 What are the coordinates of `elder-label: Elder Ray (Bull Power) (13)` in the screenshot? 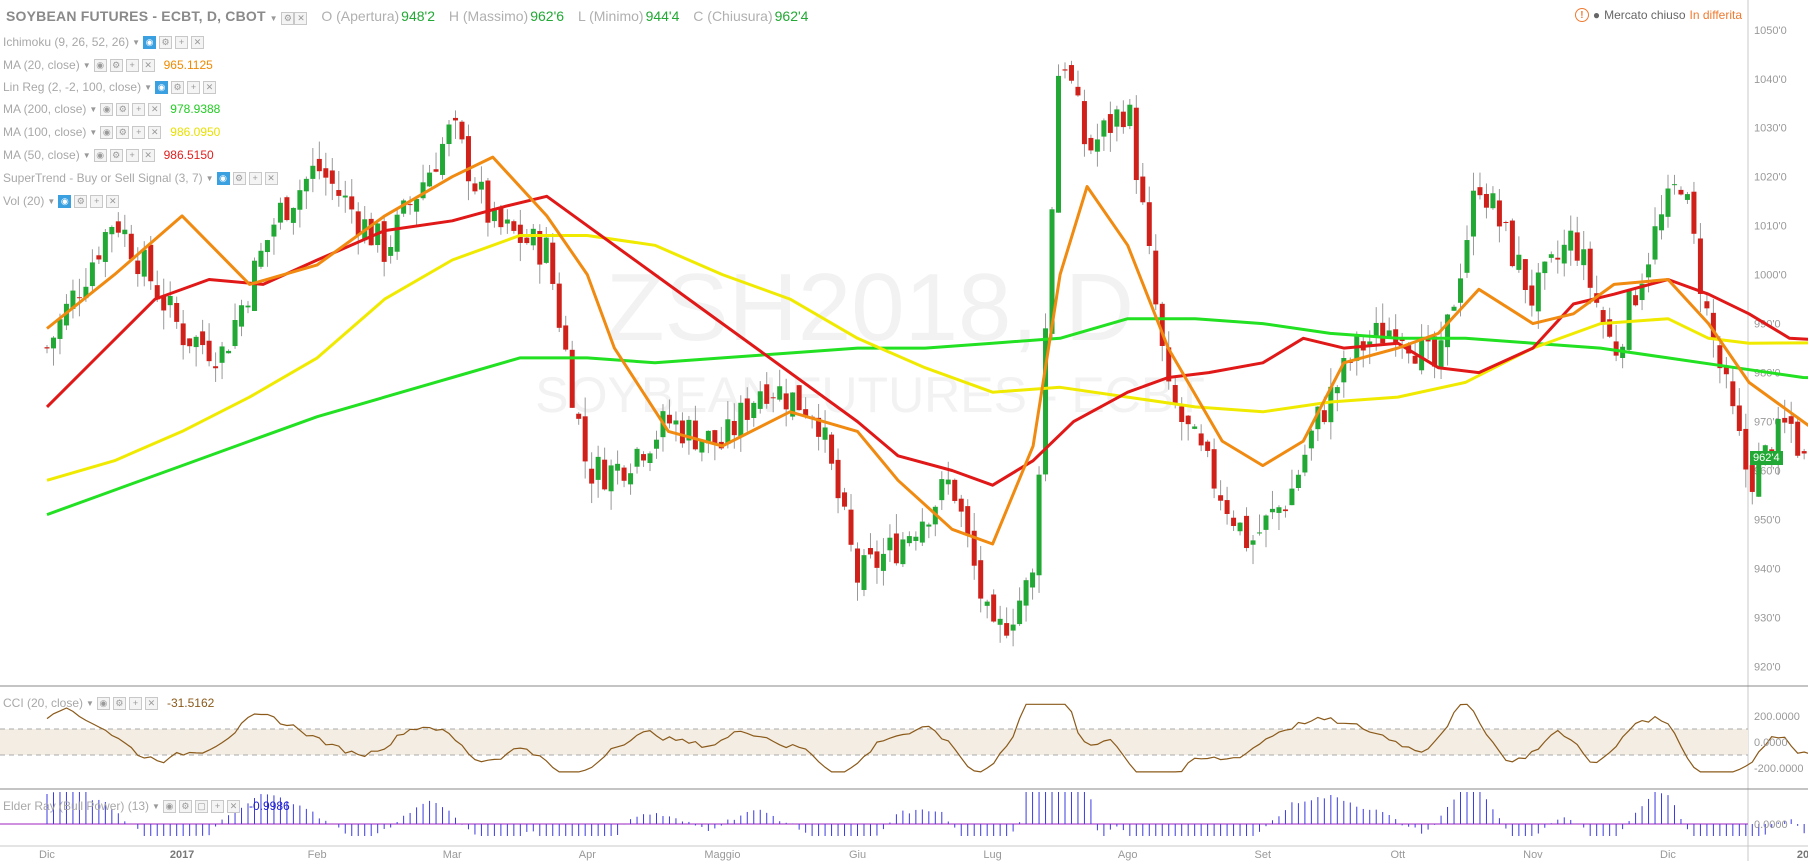 It's located at (76, 806).